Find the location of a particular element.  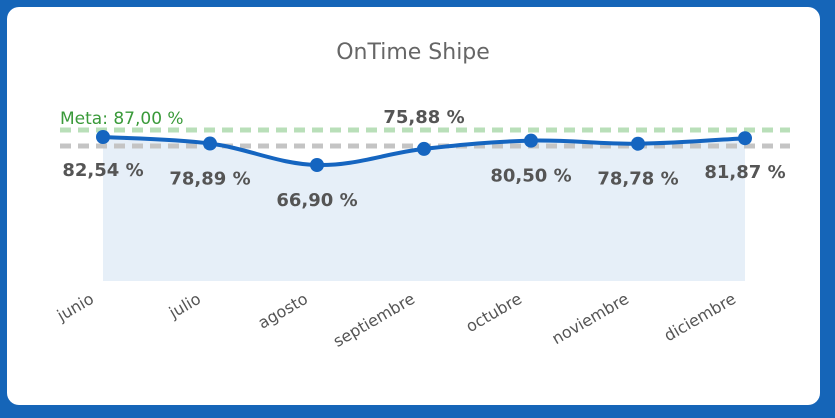

x-tick-label: julio is located at coordinates (184, 306).